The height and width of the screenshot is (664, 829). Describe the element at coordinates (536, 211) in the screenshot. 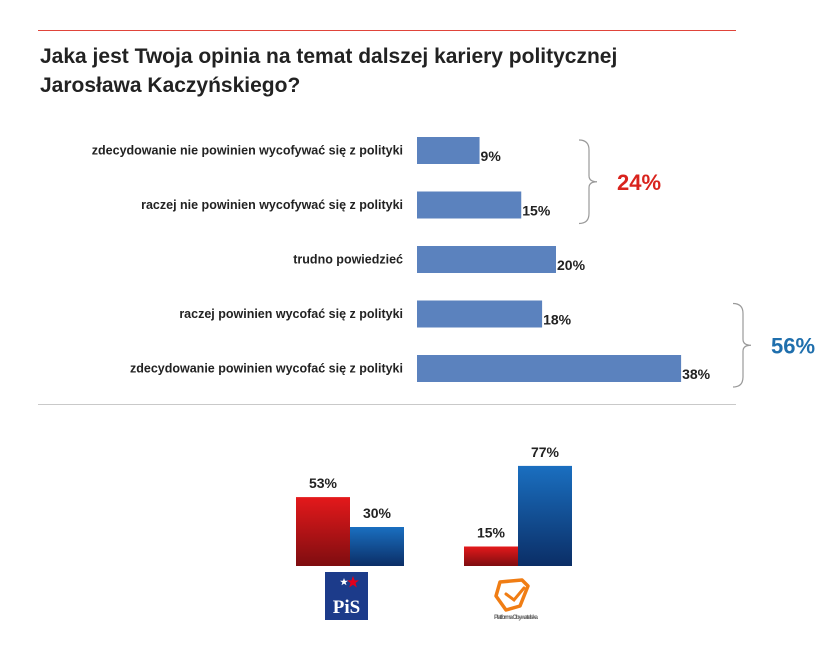

I see `bar-value-label: 15%` at that location.